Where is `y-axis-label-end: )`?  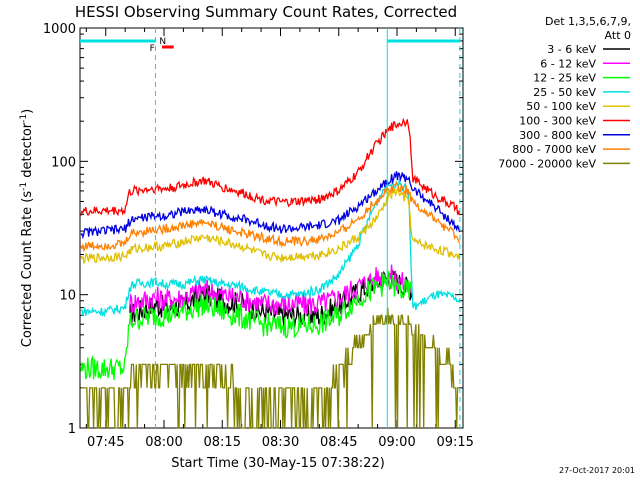 y-axis-label-end: ) is located at coordinates (27, 111).